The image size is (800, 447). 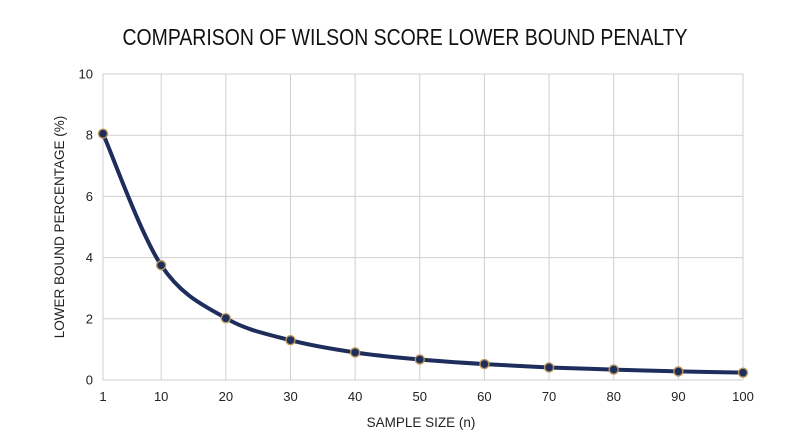 What do you see at coordinates (86, 227) in the screenshot?
I see `y-axis: 0 2 4 6 8 10` at bounding box center [86, 227].